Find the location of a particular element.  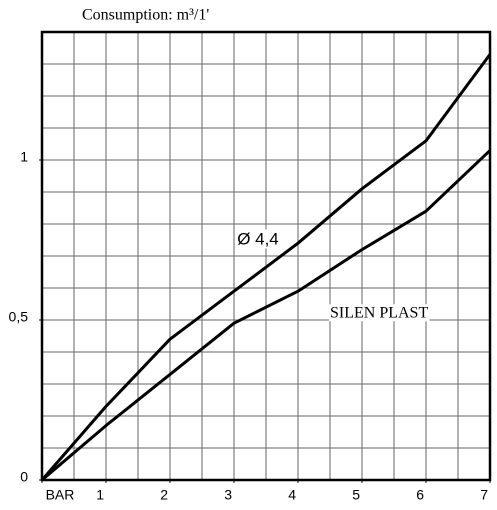

x-tick-label: BAR is located at coordinates (60, 495).